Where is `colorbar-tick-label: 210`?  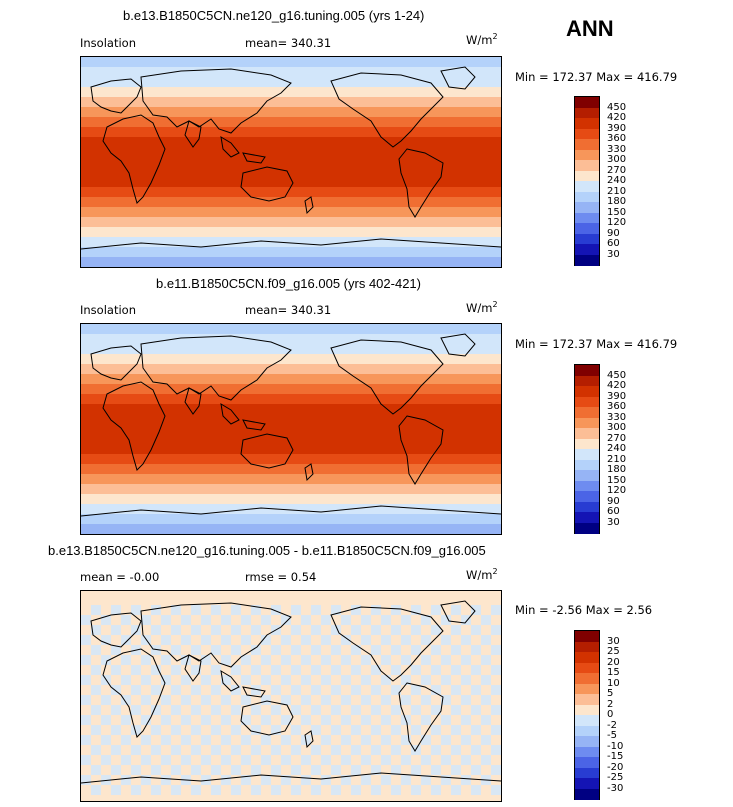 colorbar-tick-label: 210 is located at coordinates (617, 459).